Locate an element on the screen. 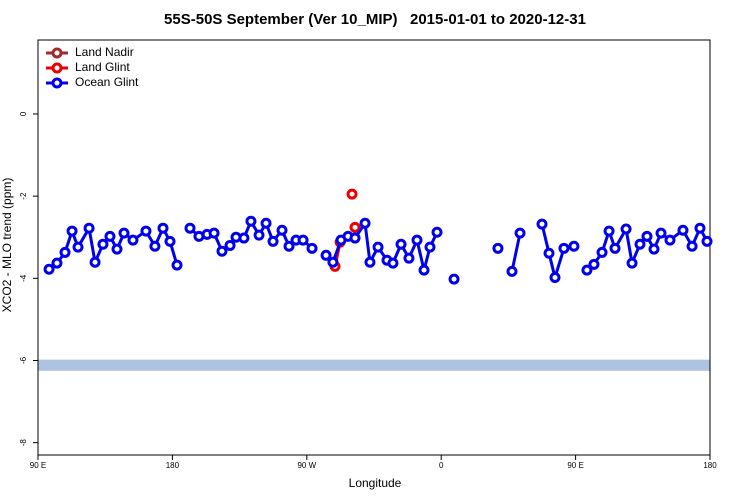  y-tick-label: -8 is located at coordinates (23, 443).